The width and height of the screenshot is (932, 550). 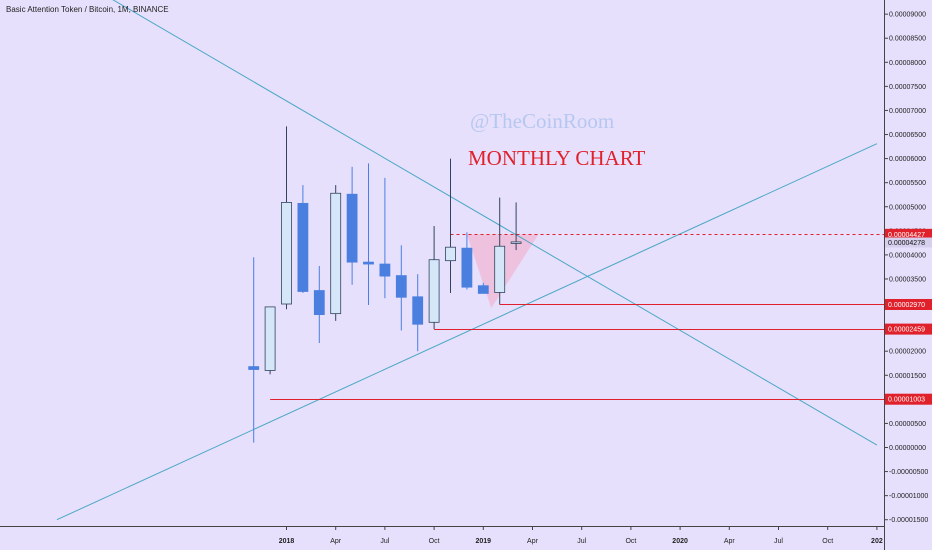 What do you see at coordinates (442, 538) in the screenshot?
I see `time-axis-bg` at bounding box center [442, 538].